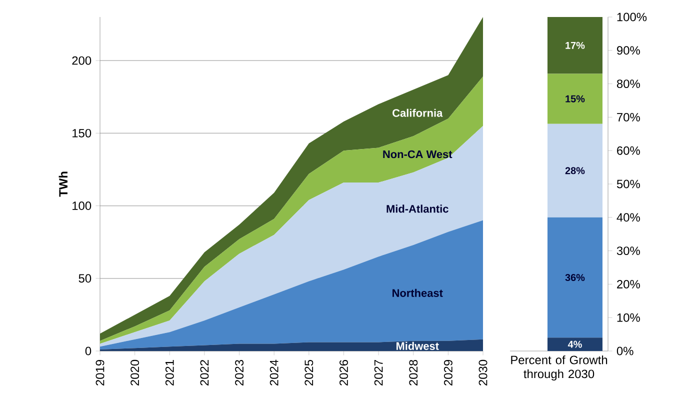  Describe the element at coordinates (628, 251) in the screenshot. I see `y-tick-label: 30%` at that location.